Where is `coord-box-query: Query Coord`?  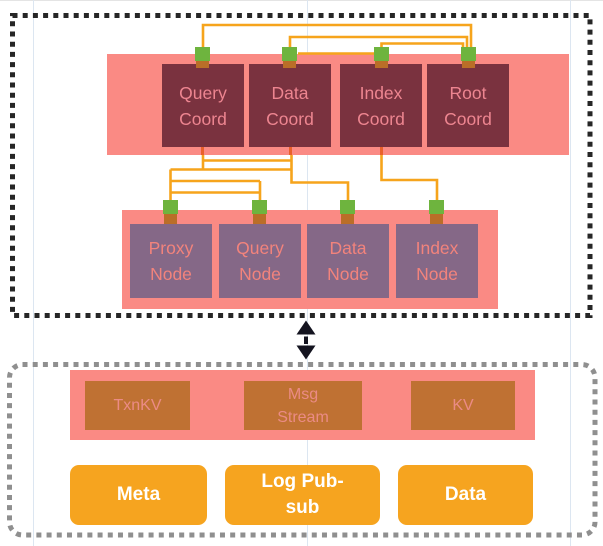 coord-box-query: Query Coord is located at coordinates (203, 105).